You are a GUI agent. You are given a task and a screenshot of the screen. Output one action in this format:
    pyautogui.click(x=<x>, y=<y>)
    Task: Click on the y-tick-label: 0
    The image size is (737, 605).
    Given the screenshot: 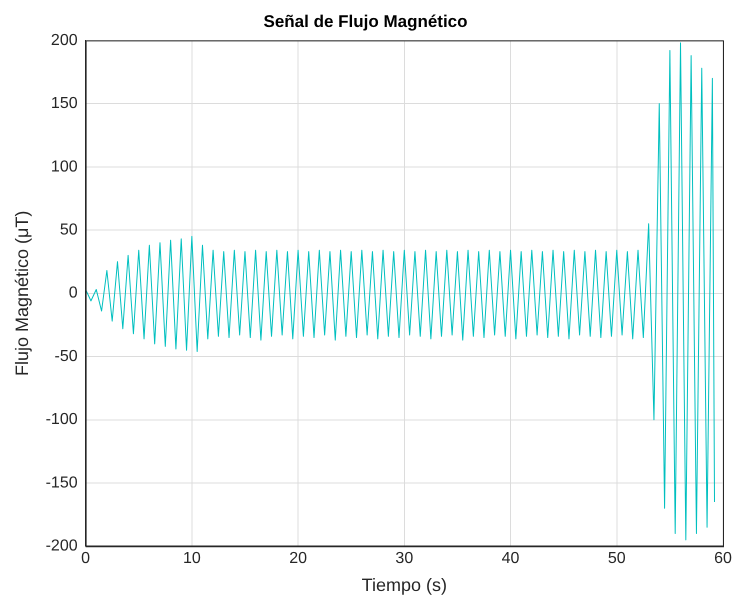 What is the action you would take?
    pyautogui.click(x=73, y=293)
    